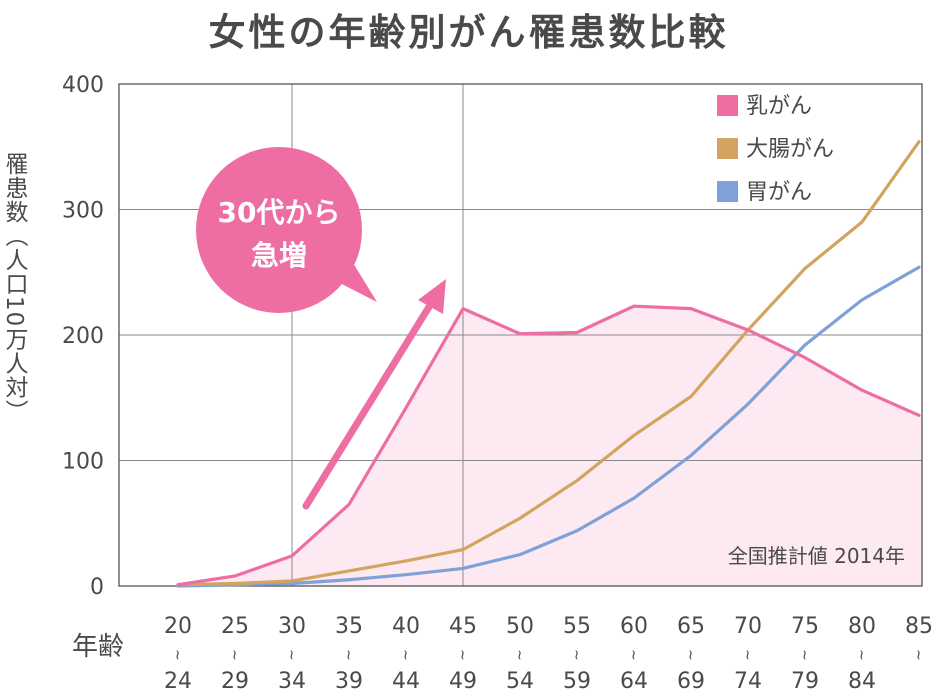 This screenshot has width=937, height=692. I want to click on y-tick-label: 200, so click(83, 336).